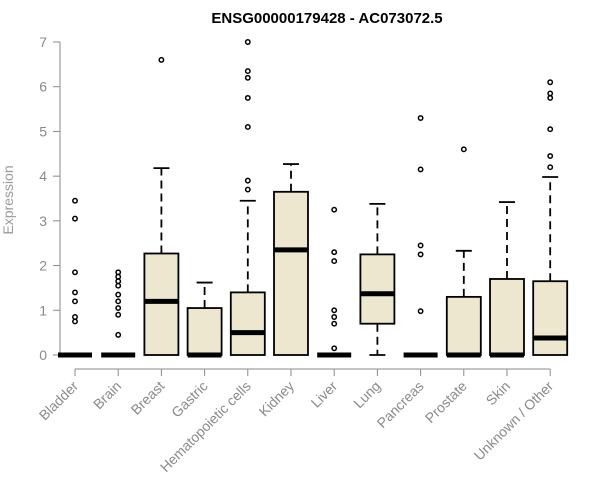  Describe the element at coordinates (43, 42) in the screenshot. I see `y-tick-label: 7` at that location.